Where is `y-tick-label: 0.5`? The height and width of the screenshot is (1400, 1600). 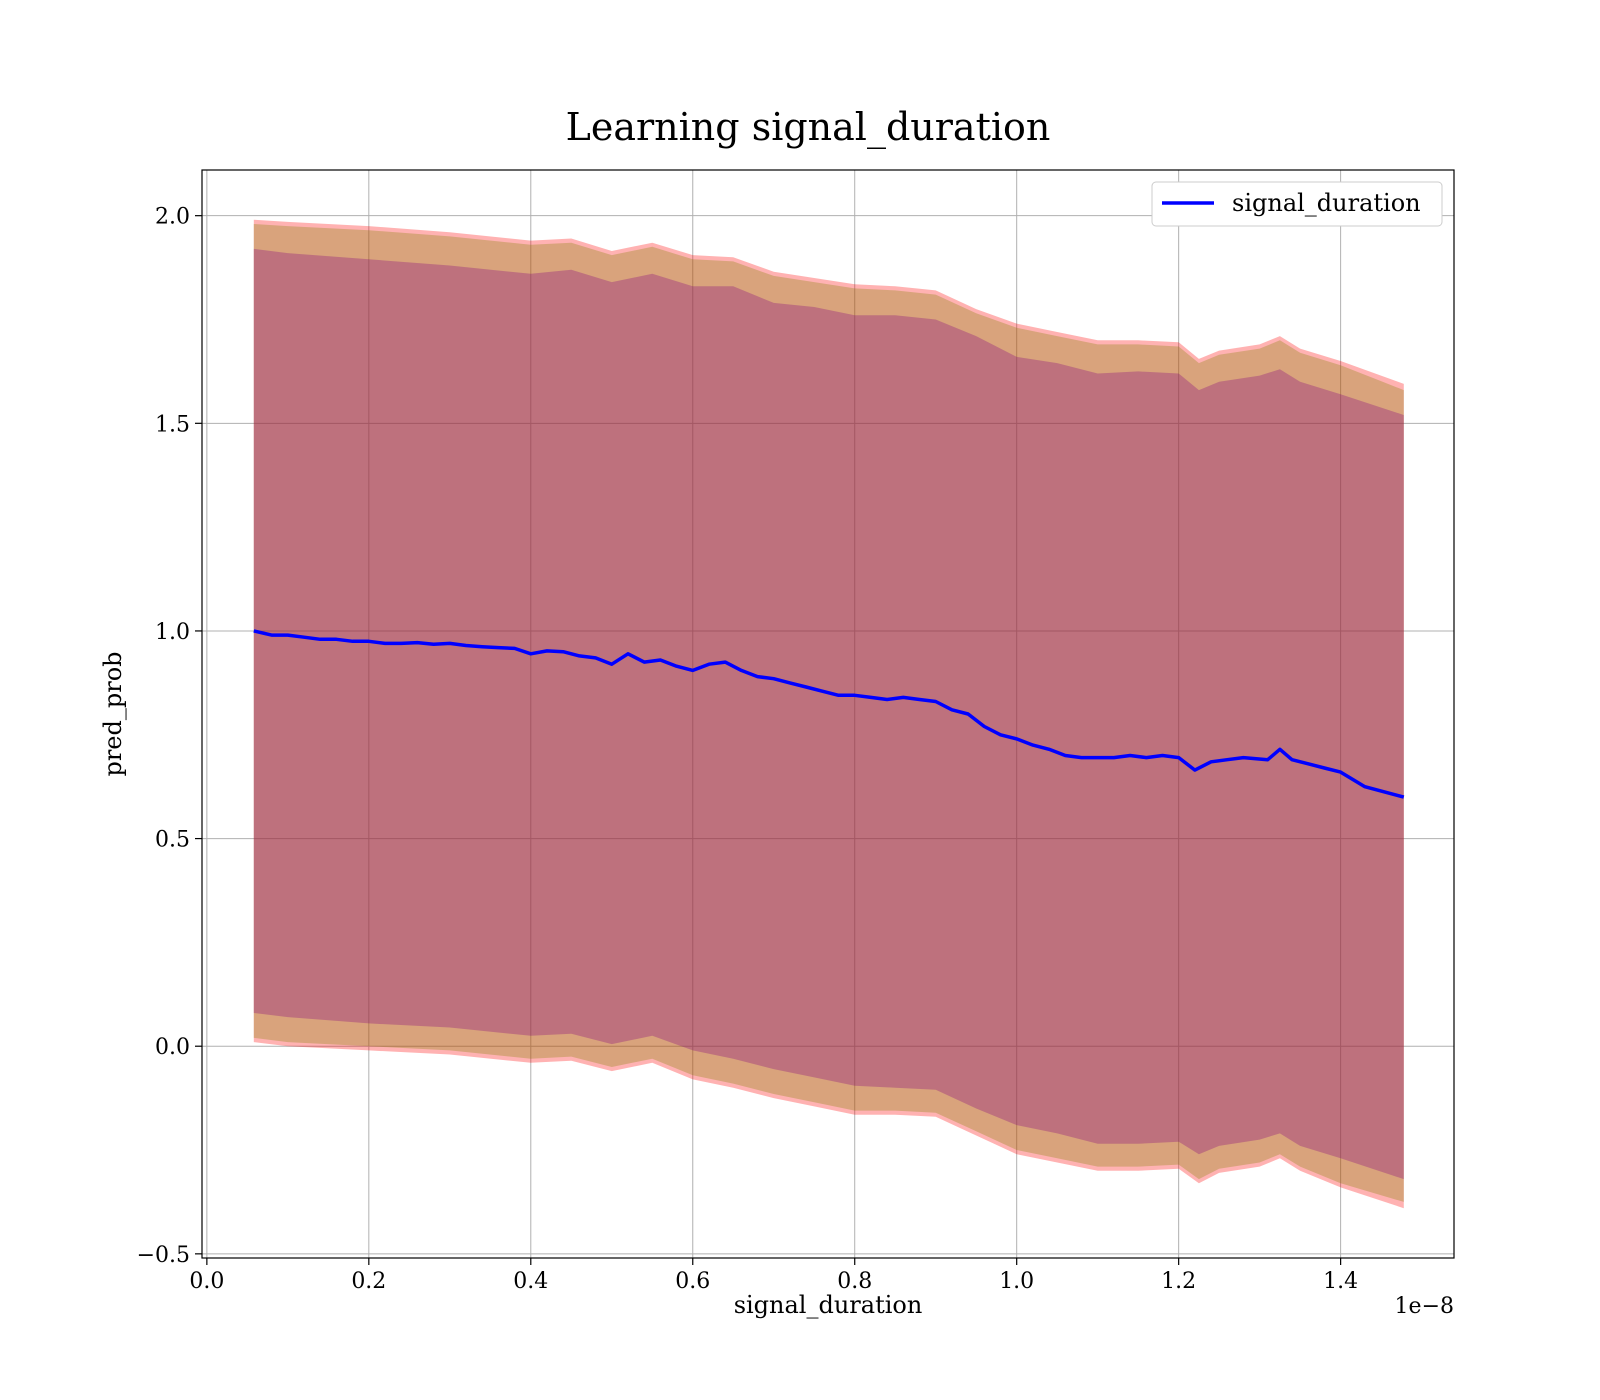
y-tick-label: 0.5 is located at coordinates (172, 840).